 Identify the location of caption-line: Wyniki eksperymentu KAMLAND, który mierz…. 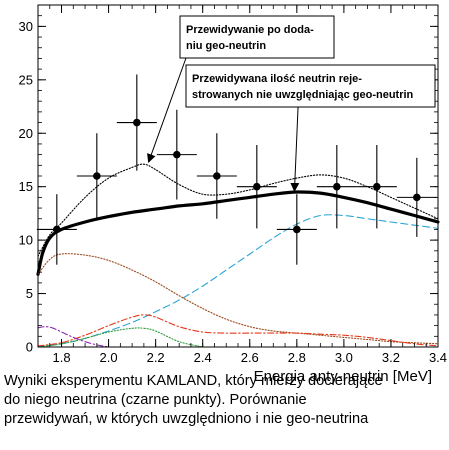
(193, 381).